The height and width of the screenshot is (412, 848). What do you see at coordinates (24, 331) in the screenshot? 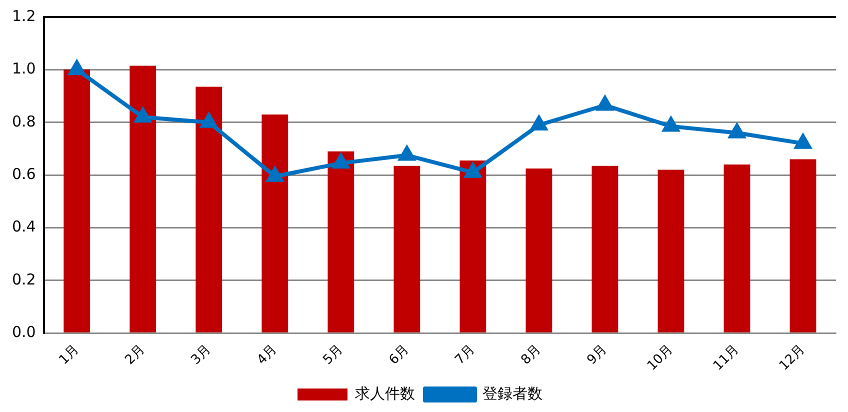
I see `y-tick-label: 0.0` at bounding box center [24, 331].